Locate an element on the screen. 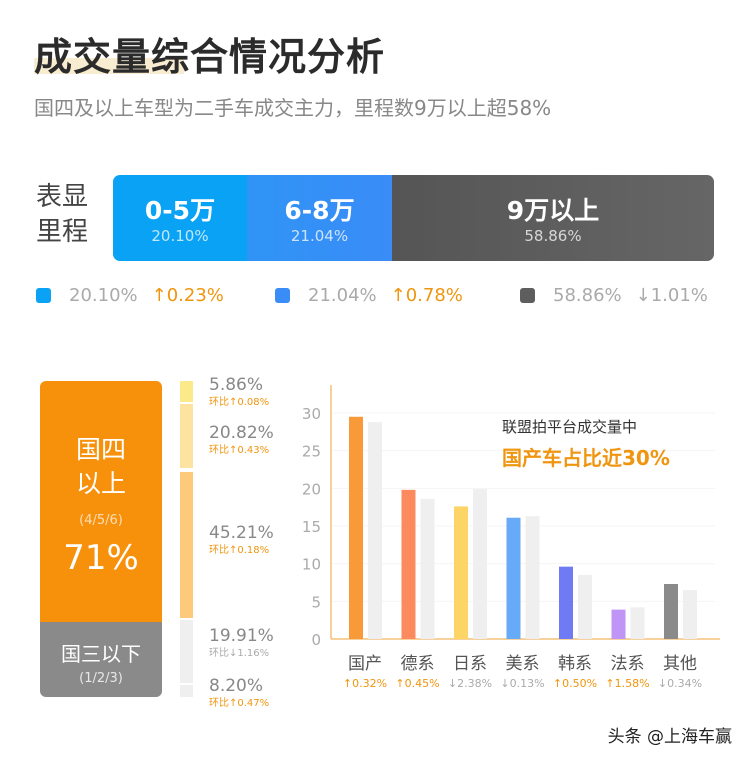 This screenshot has height=760, width=750. stack-label-4: 19.91% 环比↓1.16% is located at coordinates (241, 642).